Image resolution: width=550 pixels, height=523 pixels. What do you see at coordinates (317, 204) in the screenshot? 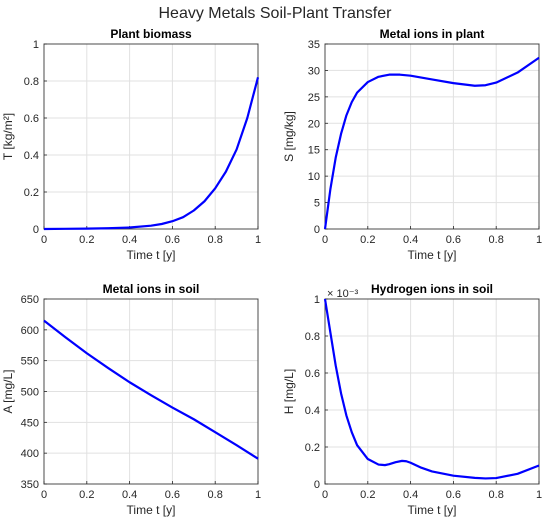
I see `y-tick-label: 5` at bounding box center [317, 204].